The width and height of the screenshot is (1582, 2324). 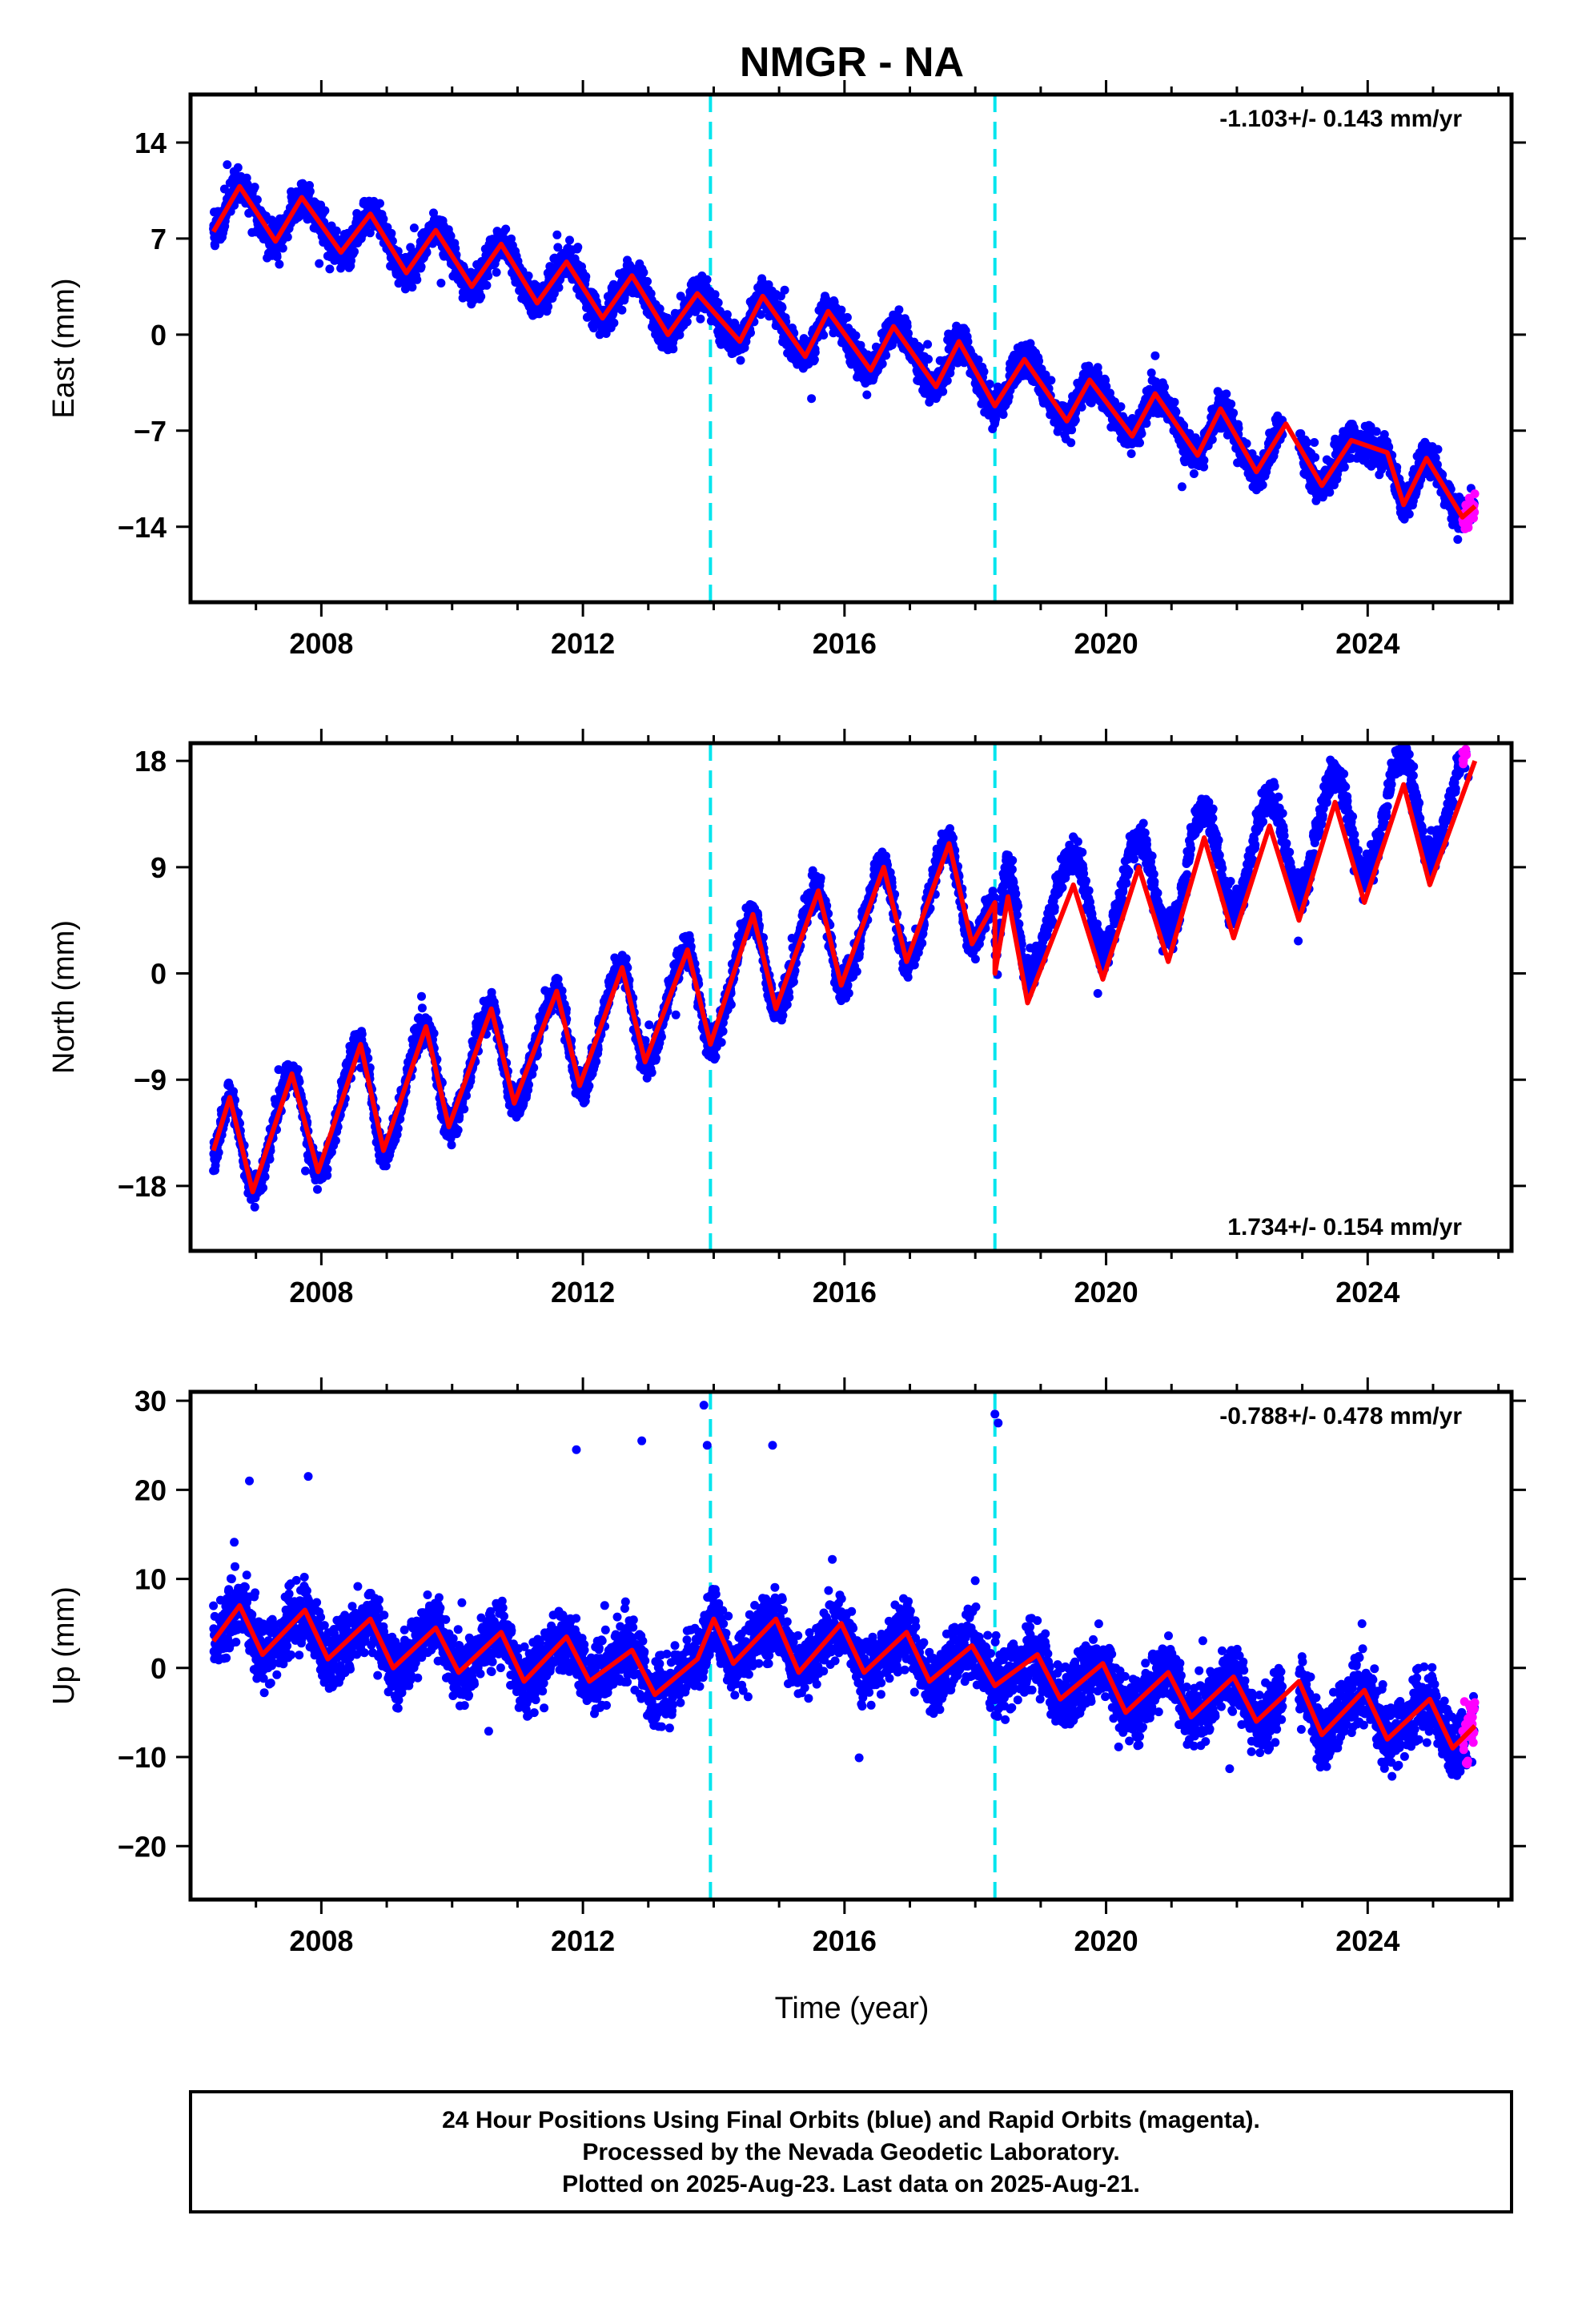 What do you see at coordinates (1475, 494) in the screenshot?
I see `rapid-point` at bounding box center [1475, 494].